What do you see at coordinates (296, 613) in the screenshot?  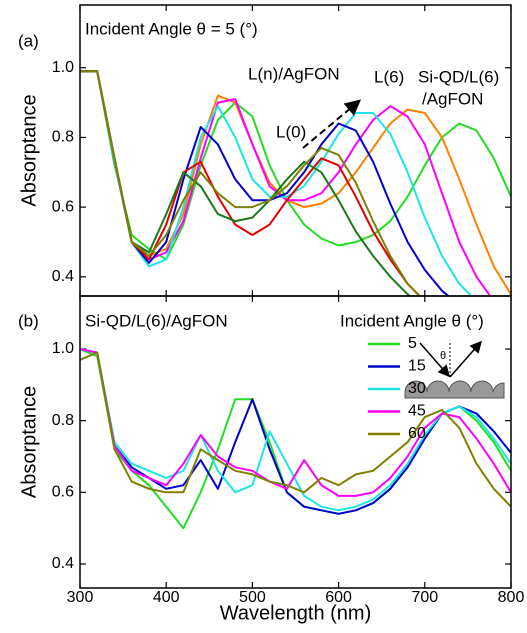 I see `x-axis-label: Wavelength (nm)` at bounding box center [296, 613].